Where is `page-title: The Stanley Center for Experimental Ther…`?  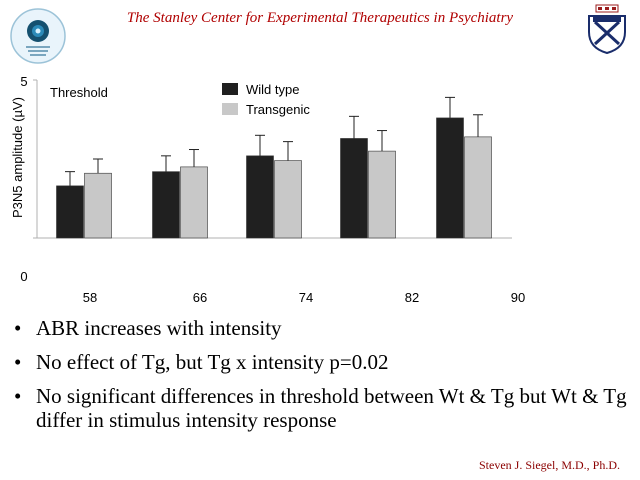
page-title: The Stanley Center for Experimental Ther… is located at coordinates (320, 18).